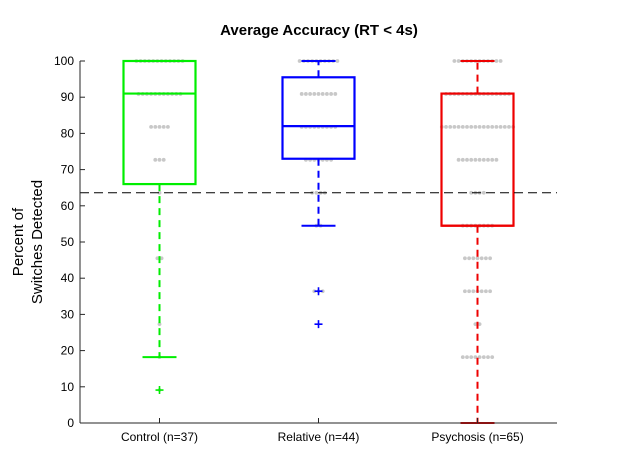 Image resolution: width=618 pixels, height=475 pixels. I want to click on y-axis-label-line-1: Percent of, so click(18, 241).